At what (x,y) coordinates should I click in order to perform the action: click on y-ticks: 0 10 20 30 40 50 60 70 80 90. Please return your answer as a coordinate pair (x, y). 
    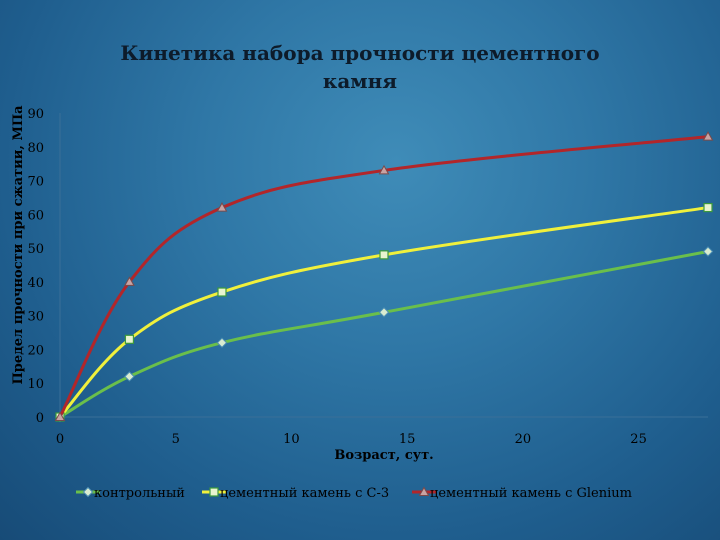
    Looking at the image, I should click on (35, 266).